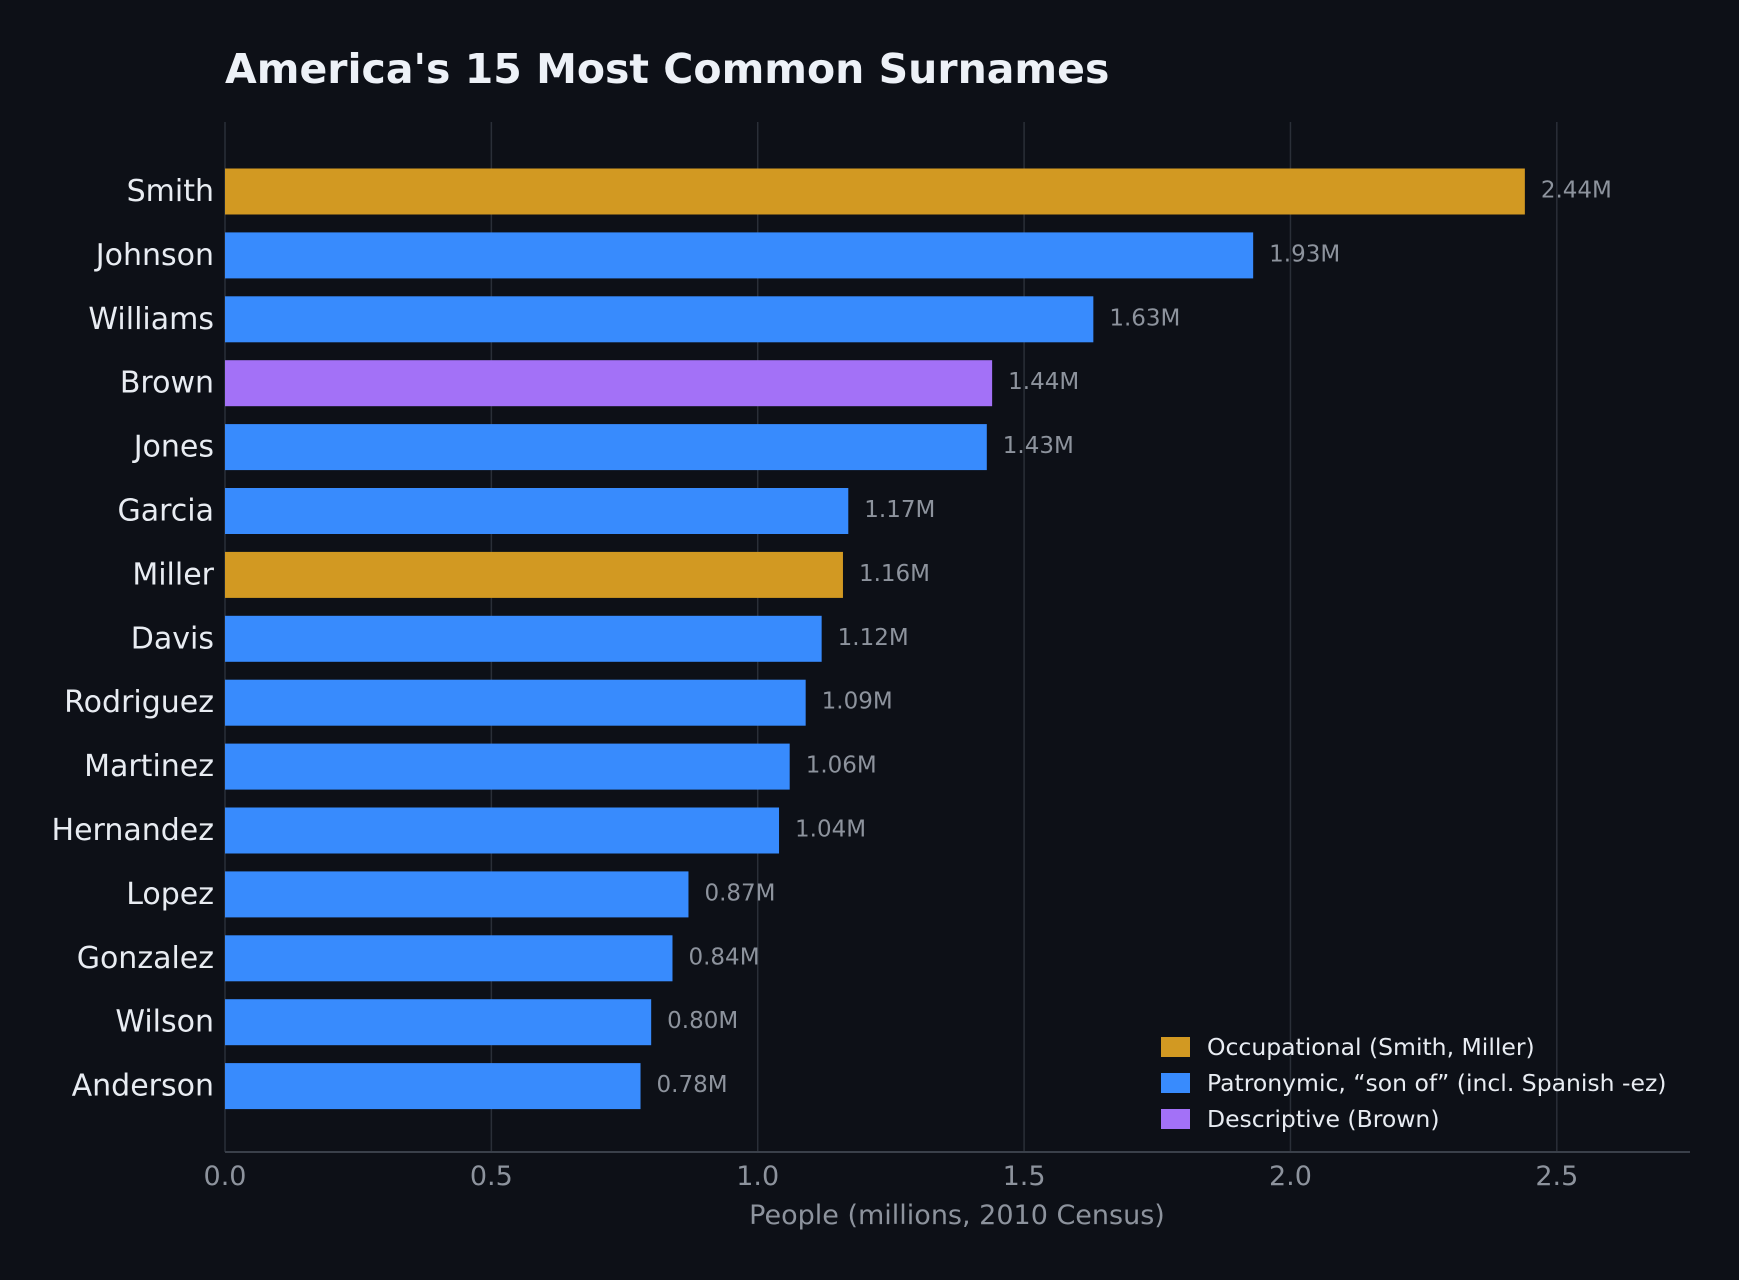 This screenshot has height=1280, width=1739. I want to click on x-tick-label-5: 2.5, so click(1556, 1176).